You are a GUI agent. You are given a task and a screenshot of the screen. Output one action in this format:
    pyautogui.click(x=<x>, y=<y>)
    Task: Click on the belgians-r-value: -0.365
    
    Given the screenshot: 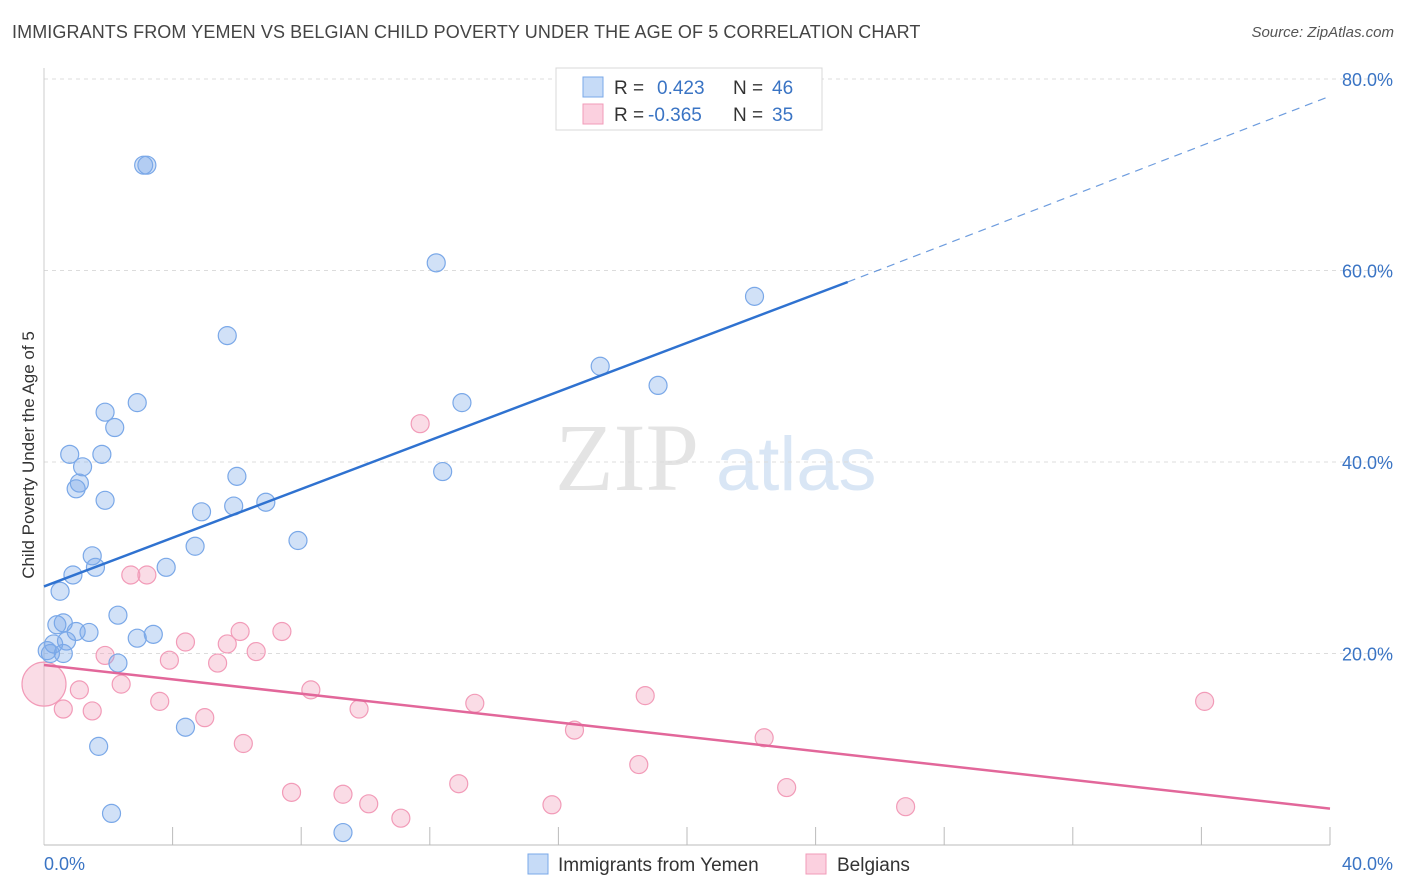 What is the action you would take?
    pyautogui.click(x=675, y=115)
    